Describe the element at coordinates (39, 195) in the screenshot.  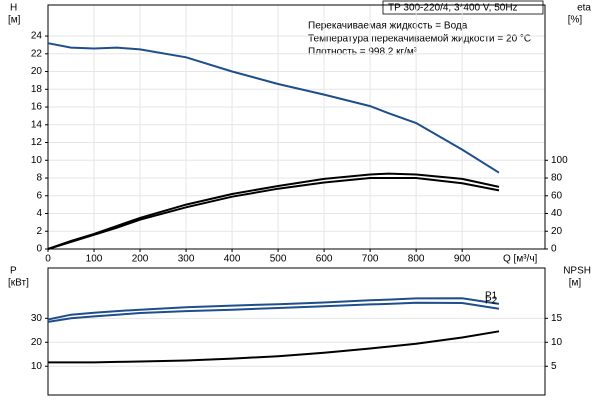
I see `y-tick-label: 6` at that location.